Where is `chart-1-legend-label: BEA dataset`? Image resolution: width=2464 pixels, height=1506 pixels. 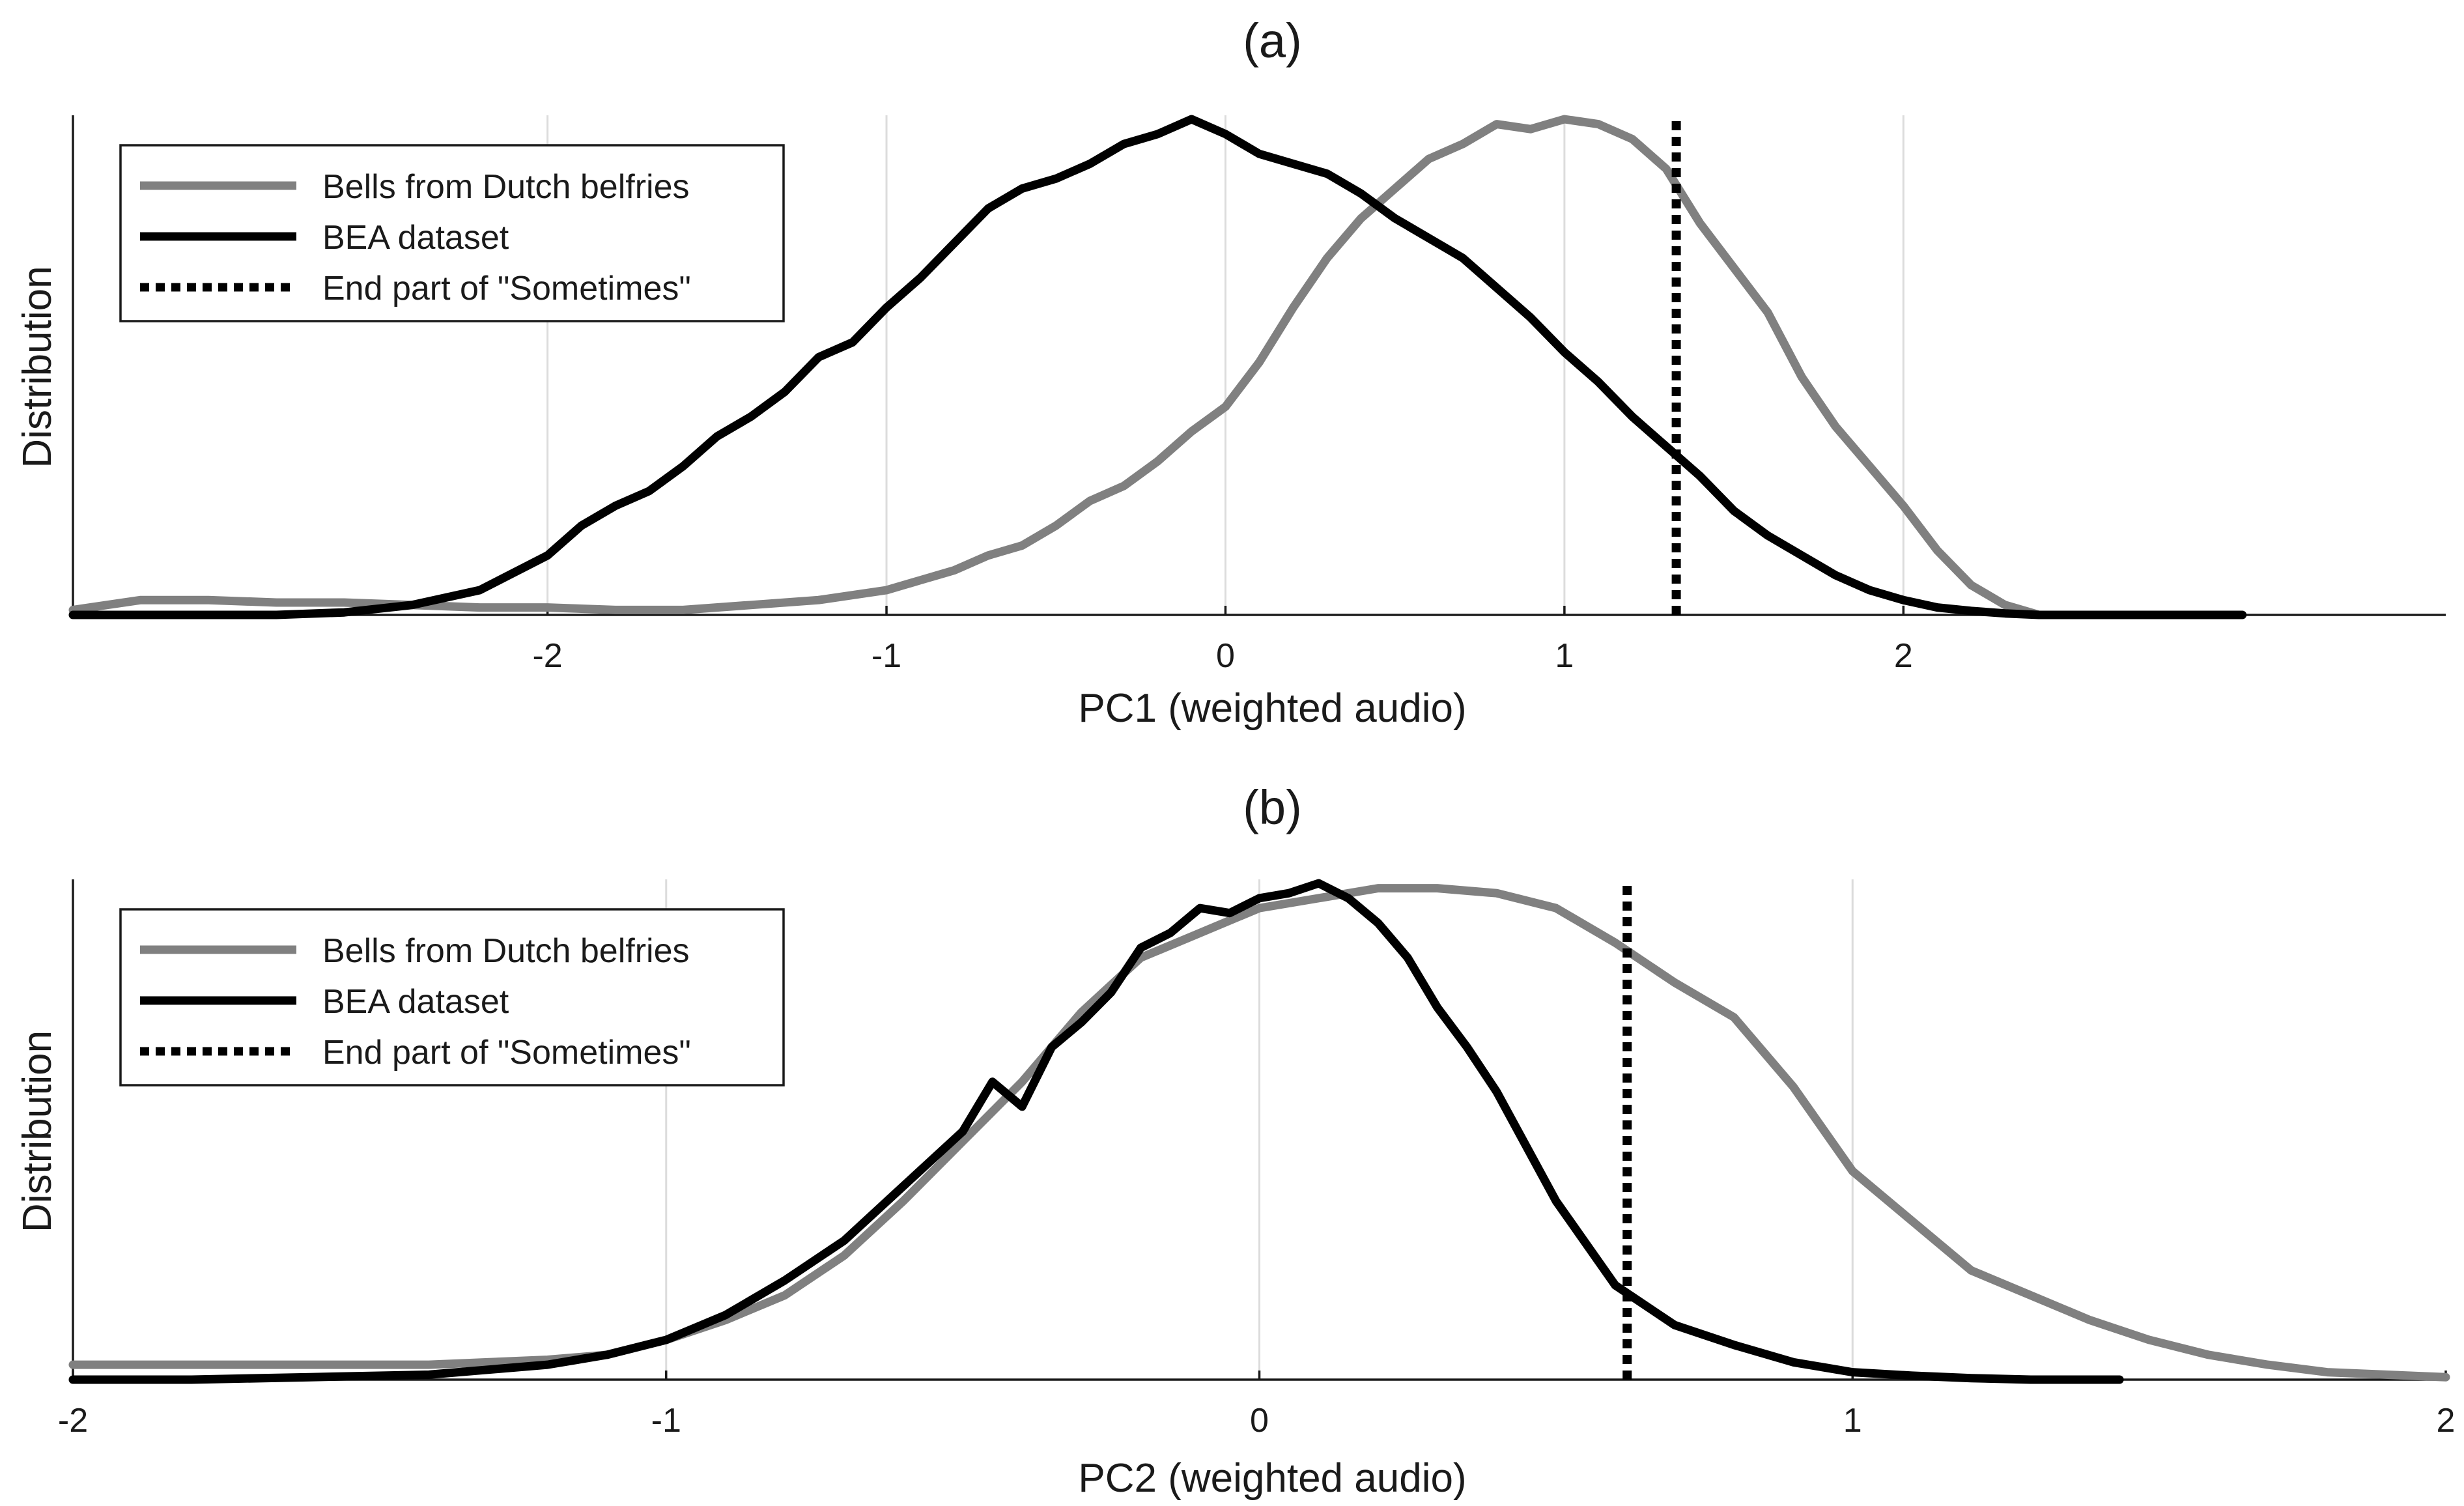 chart-1-legend-label: BEA dataset is located at coordinates (415, 1002).